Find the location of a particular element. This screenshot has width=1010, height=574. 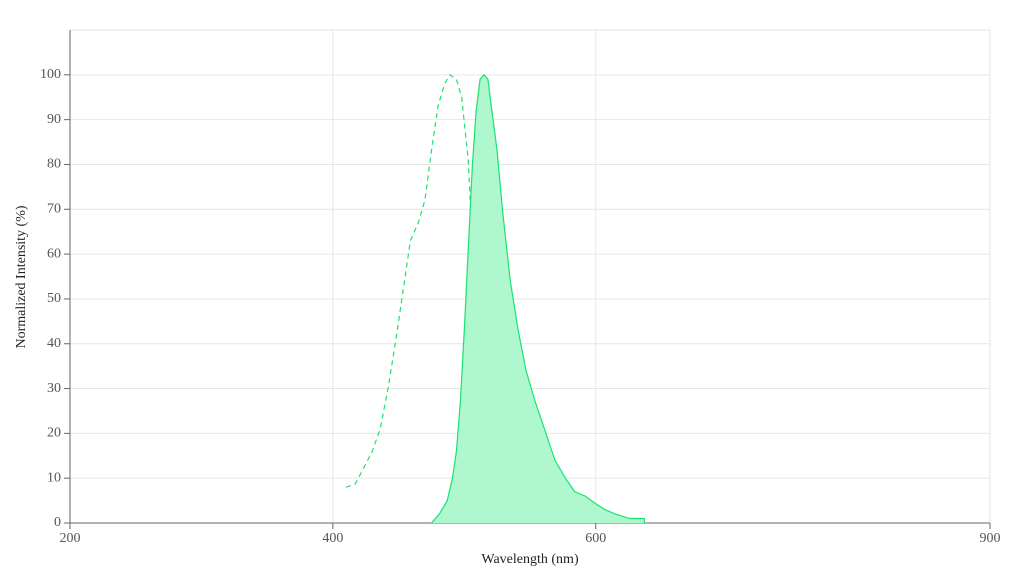

x-tick-label: 600 is located at coordinates (595, 538).